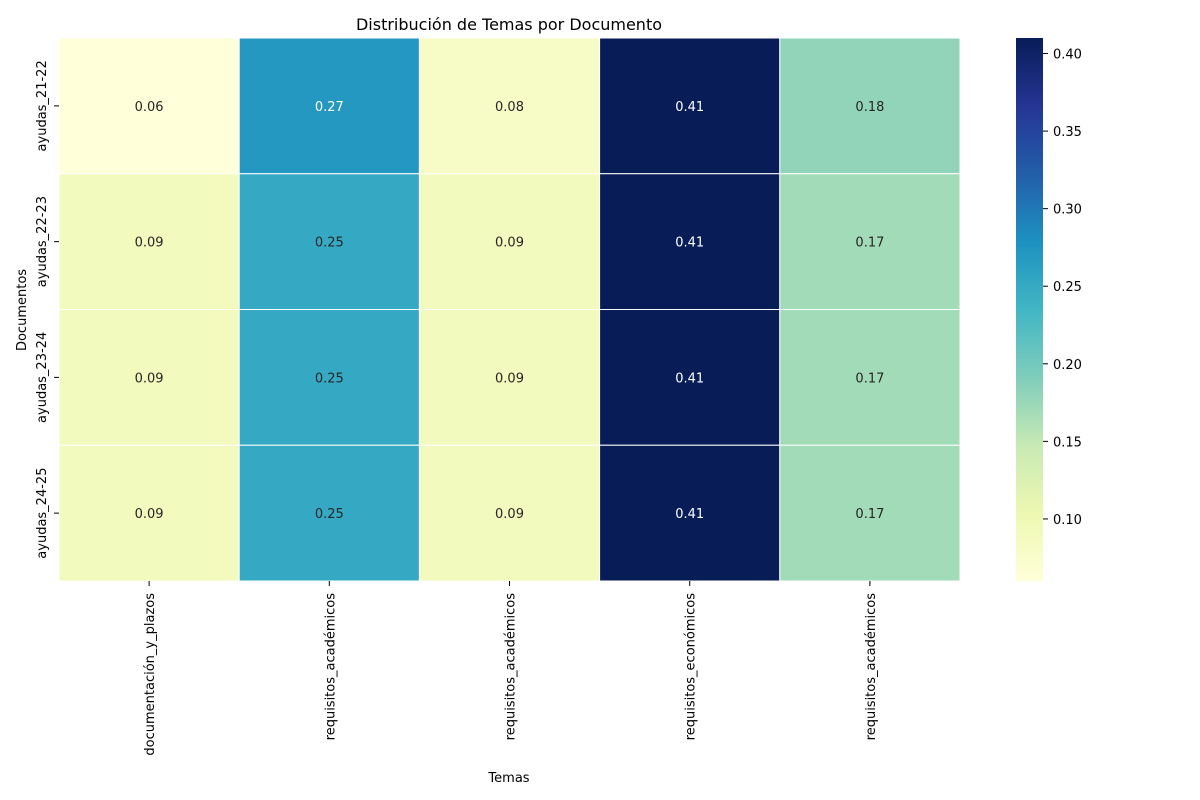 The width and height of the screenshot is (1200, 800). I want to click on colorbar-ticks: 0.10 0.15 0.20 0.25 0.30 0.35 0.40, so click(1062, 288).